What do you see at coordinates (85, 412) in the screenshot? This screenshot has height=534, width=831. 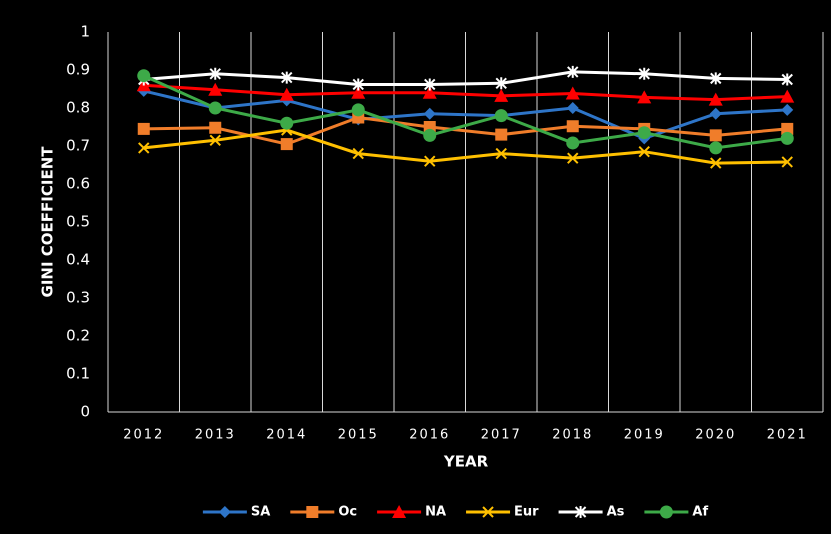 I see `y-tick-label: 0` at bounding box center [85, 412].